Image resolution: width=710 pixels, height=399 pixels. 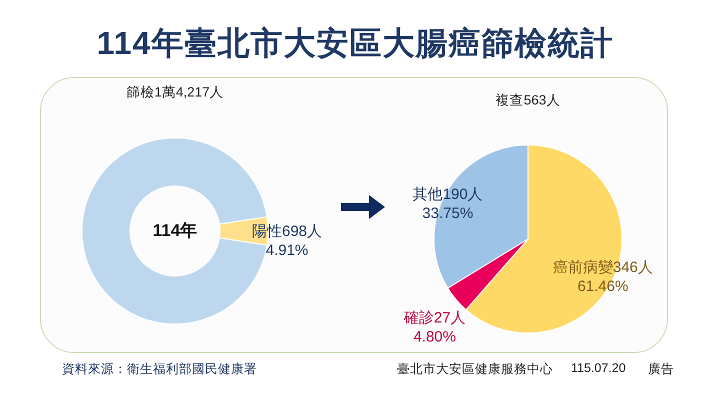 I want to click on text: 114年臺北市大安區大腸癌篩檢統計, so click(x=355, y=43).